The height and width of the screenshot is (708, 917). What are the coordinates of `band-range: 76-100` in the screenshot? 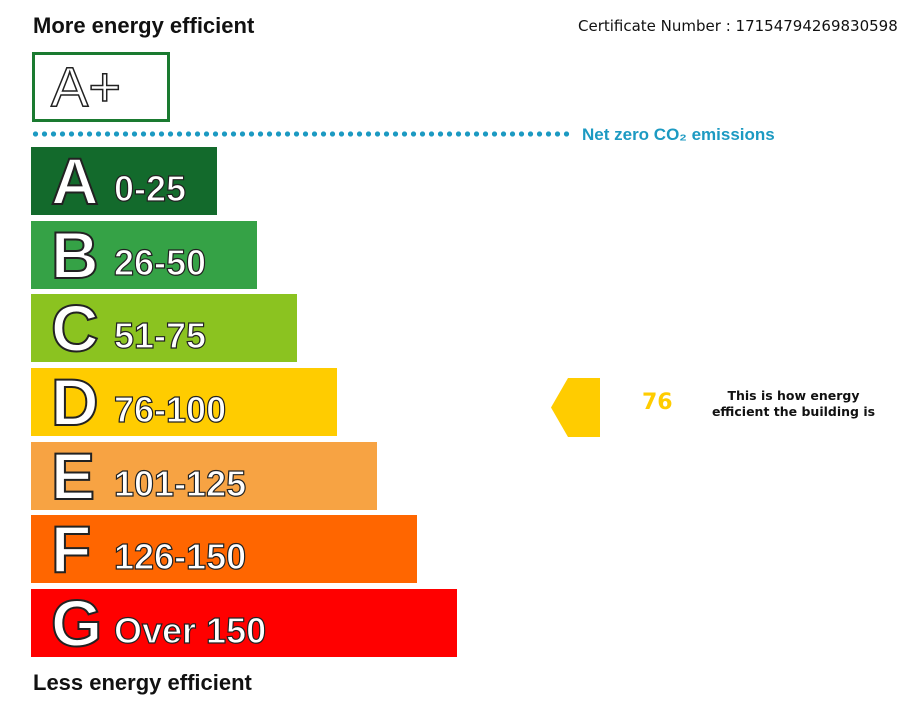 It's located at (170, 409).